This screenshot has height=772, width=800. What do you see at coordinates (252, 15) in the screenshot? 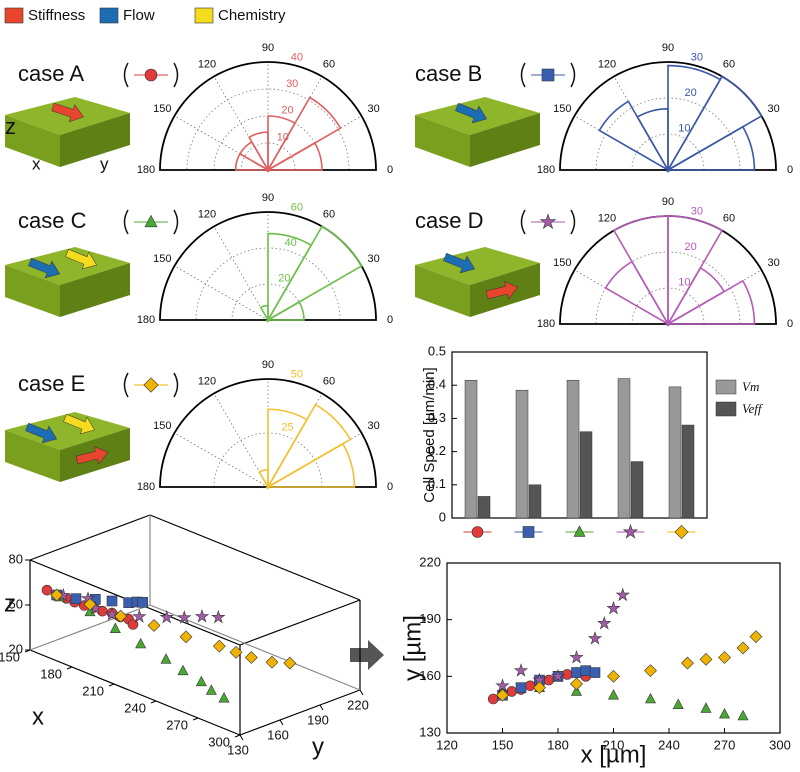
I see `legend-label: Chemistry` at bounding box center [252, 15].